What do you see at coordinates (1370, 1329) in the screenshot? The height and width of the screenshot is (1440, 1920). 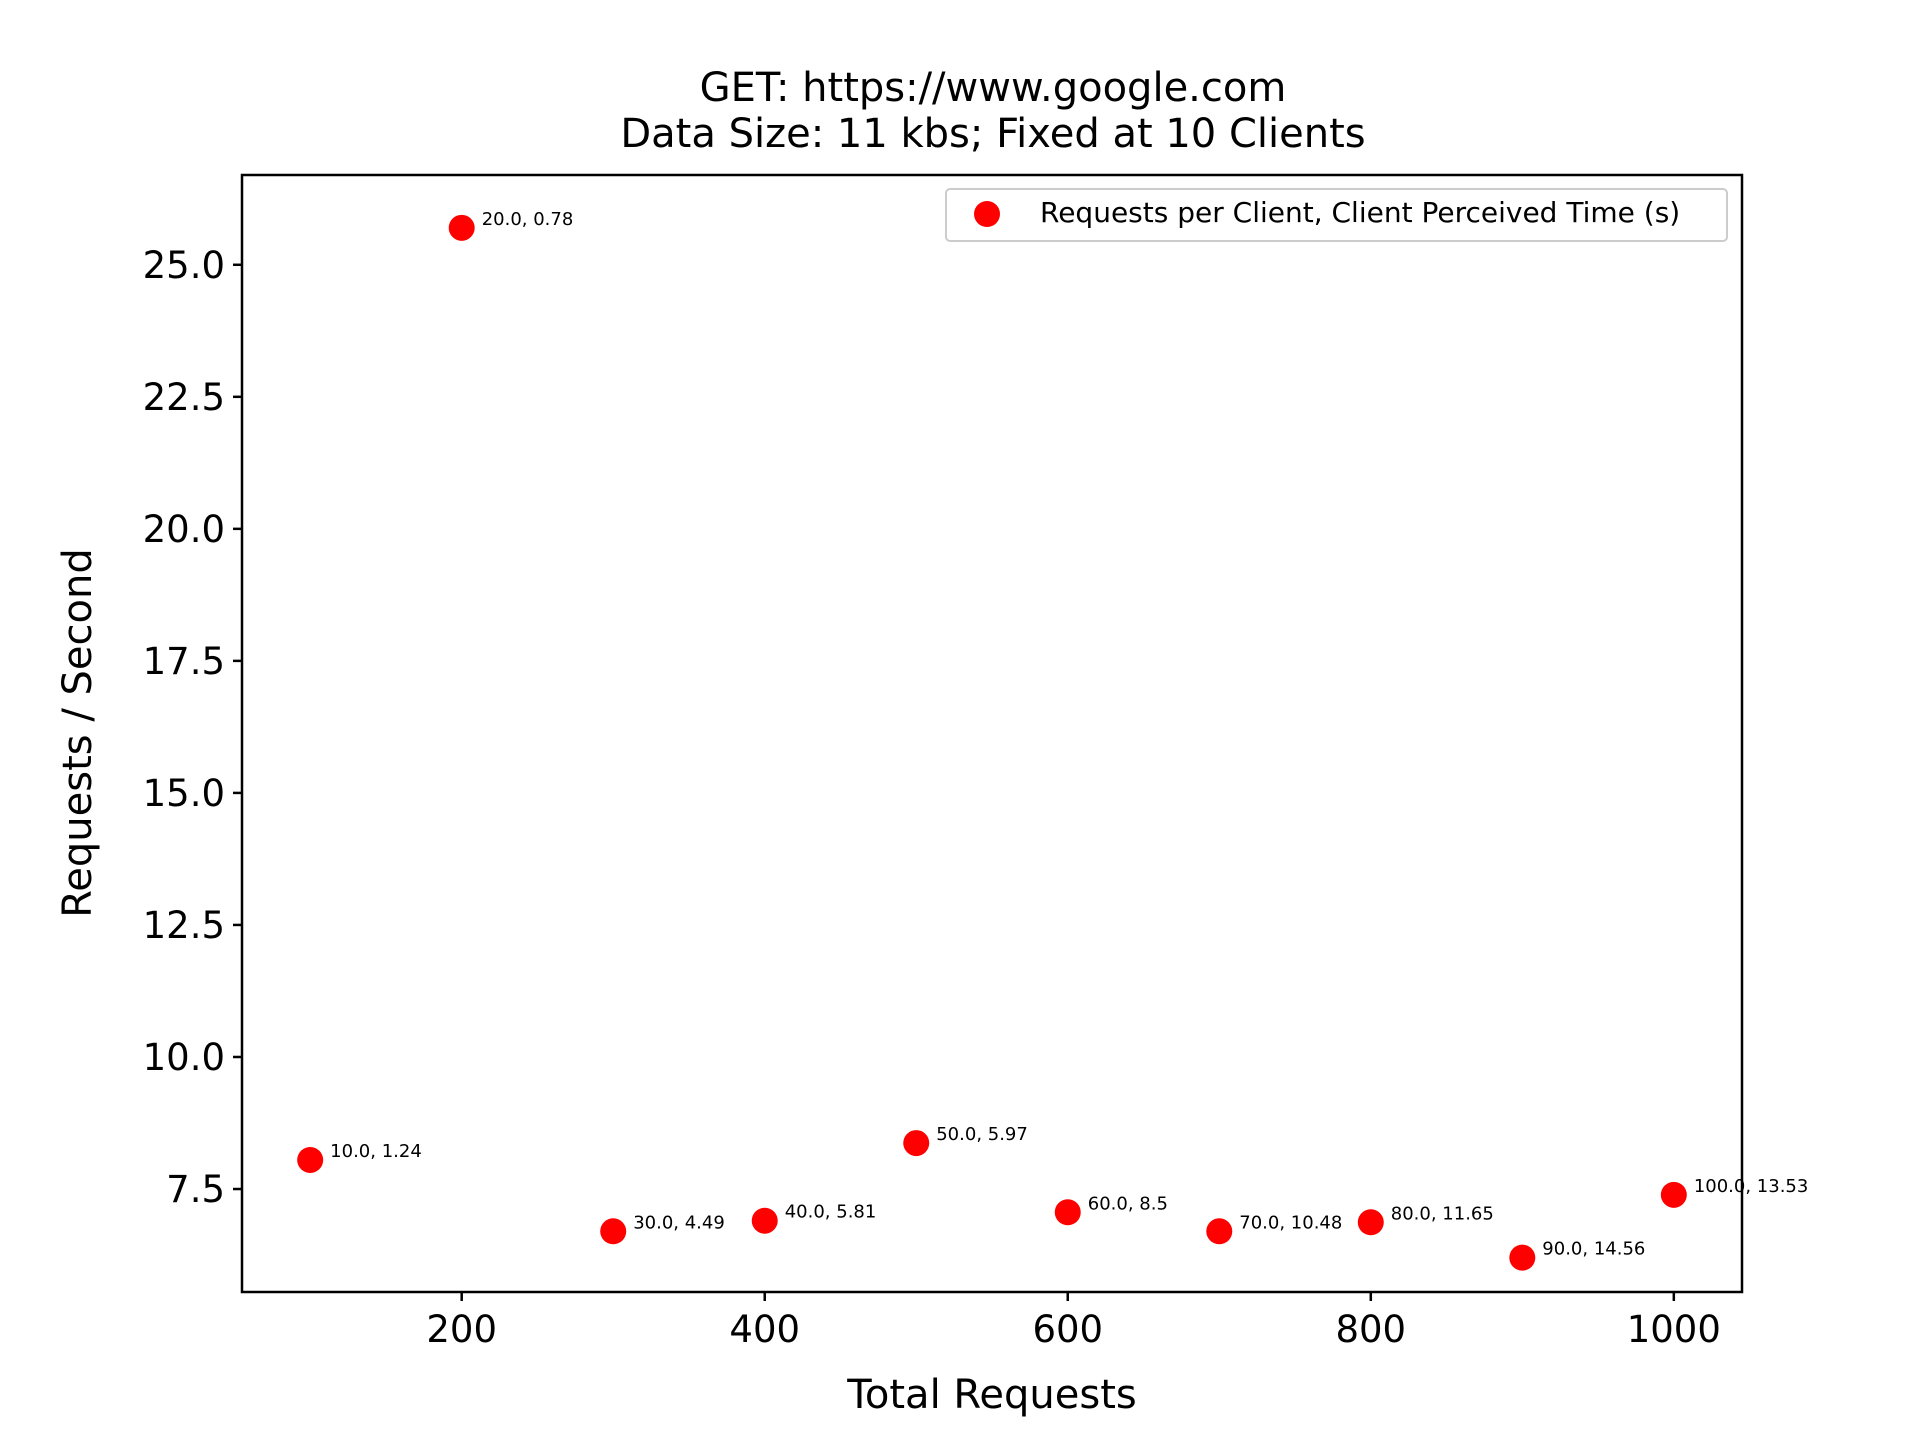 I see `x-tick-label: 800` at bounding box center [1370, 1329].